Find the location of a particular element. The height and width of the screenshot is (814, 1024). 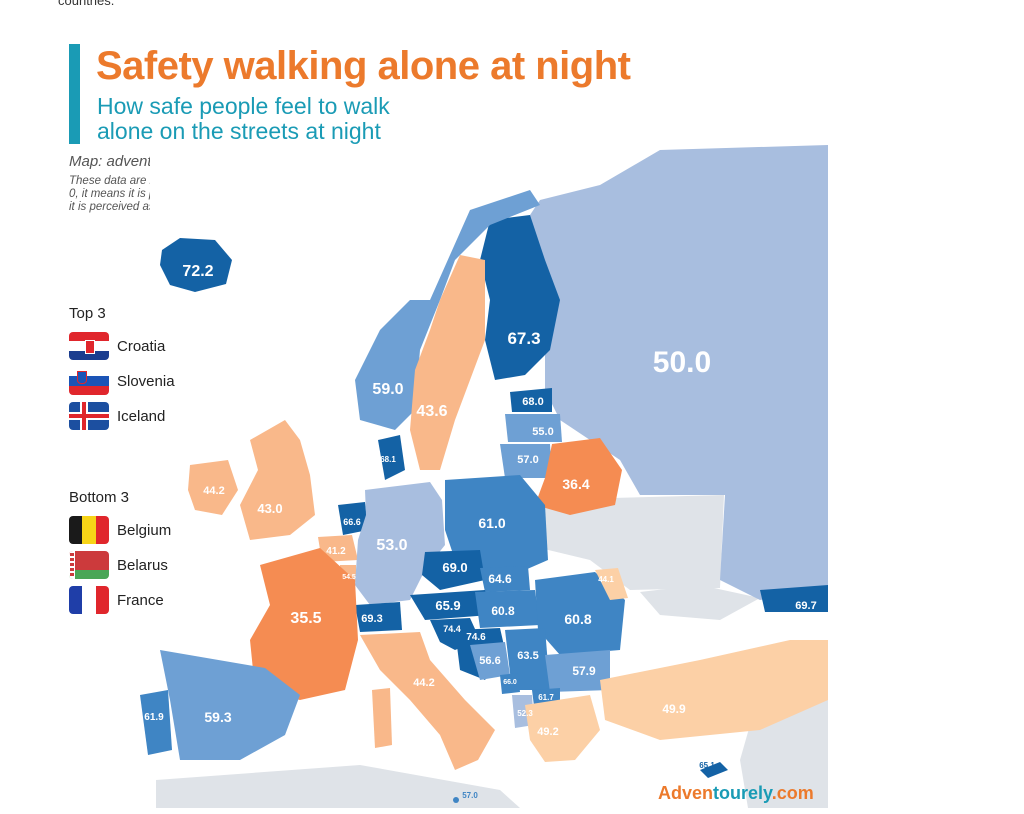

label-greece: 49.2 is located at coordinates (547, 732).